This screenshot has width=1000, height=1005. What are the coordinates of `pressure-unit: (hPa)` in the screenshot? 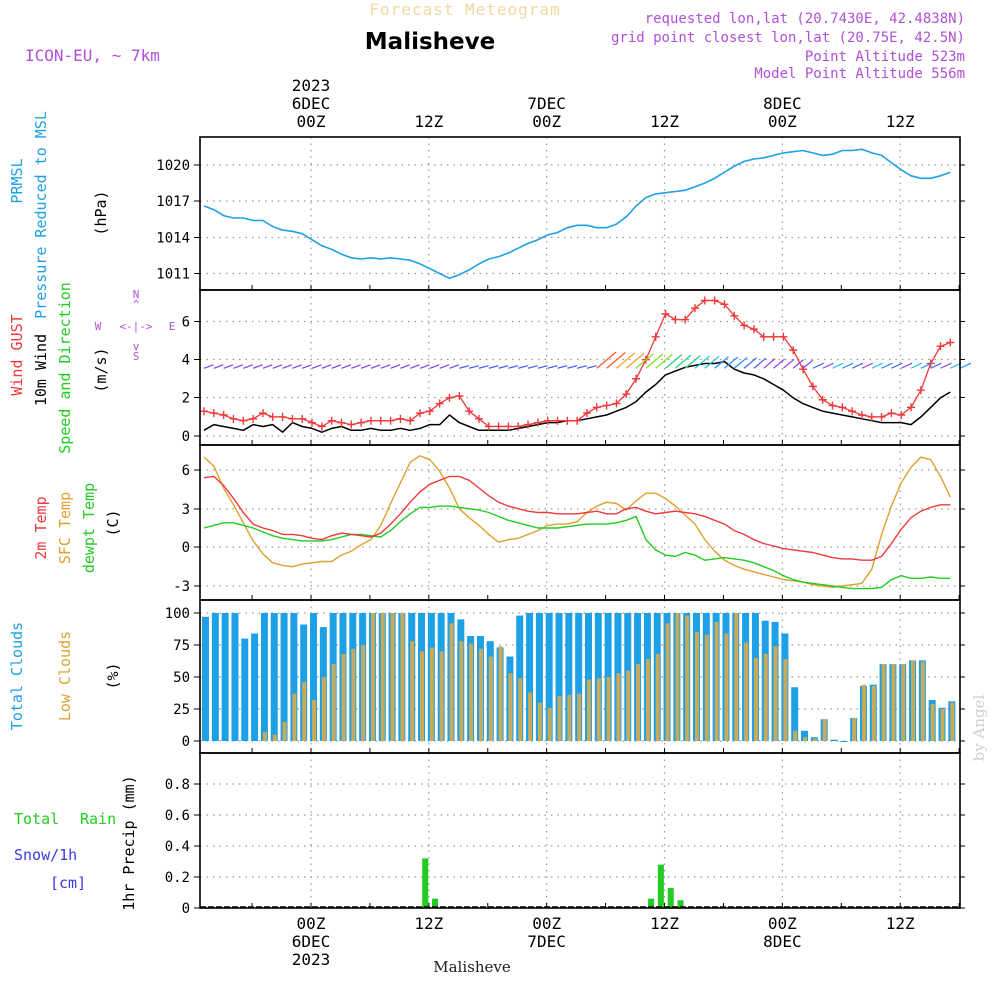 It's located at (101, 212).